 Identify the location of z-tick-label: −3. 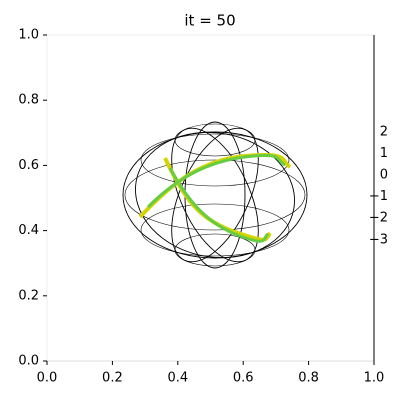
(378, 239).